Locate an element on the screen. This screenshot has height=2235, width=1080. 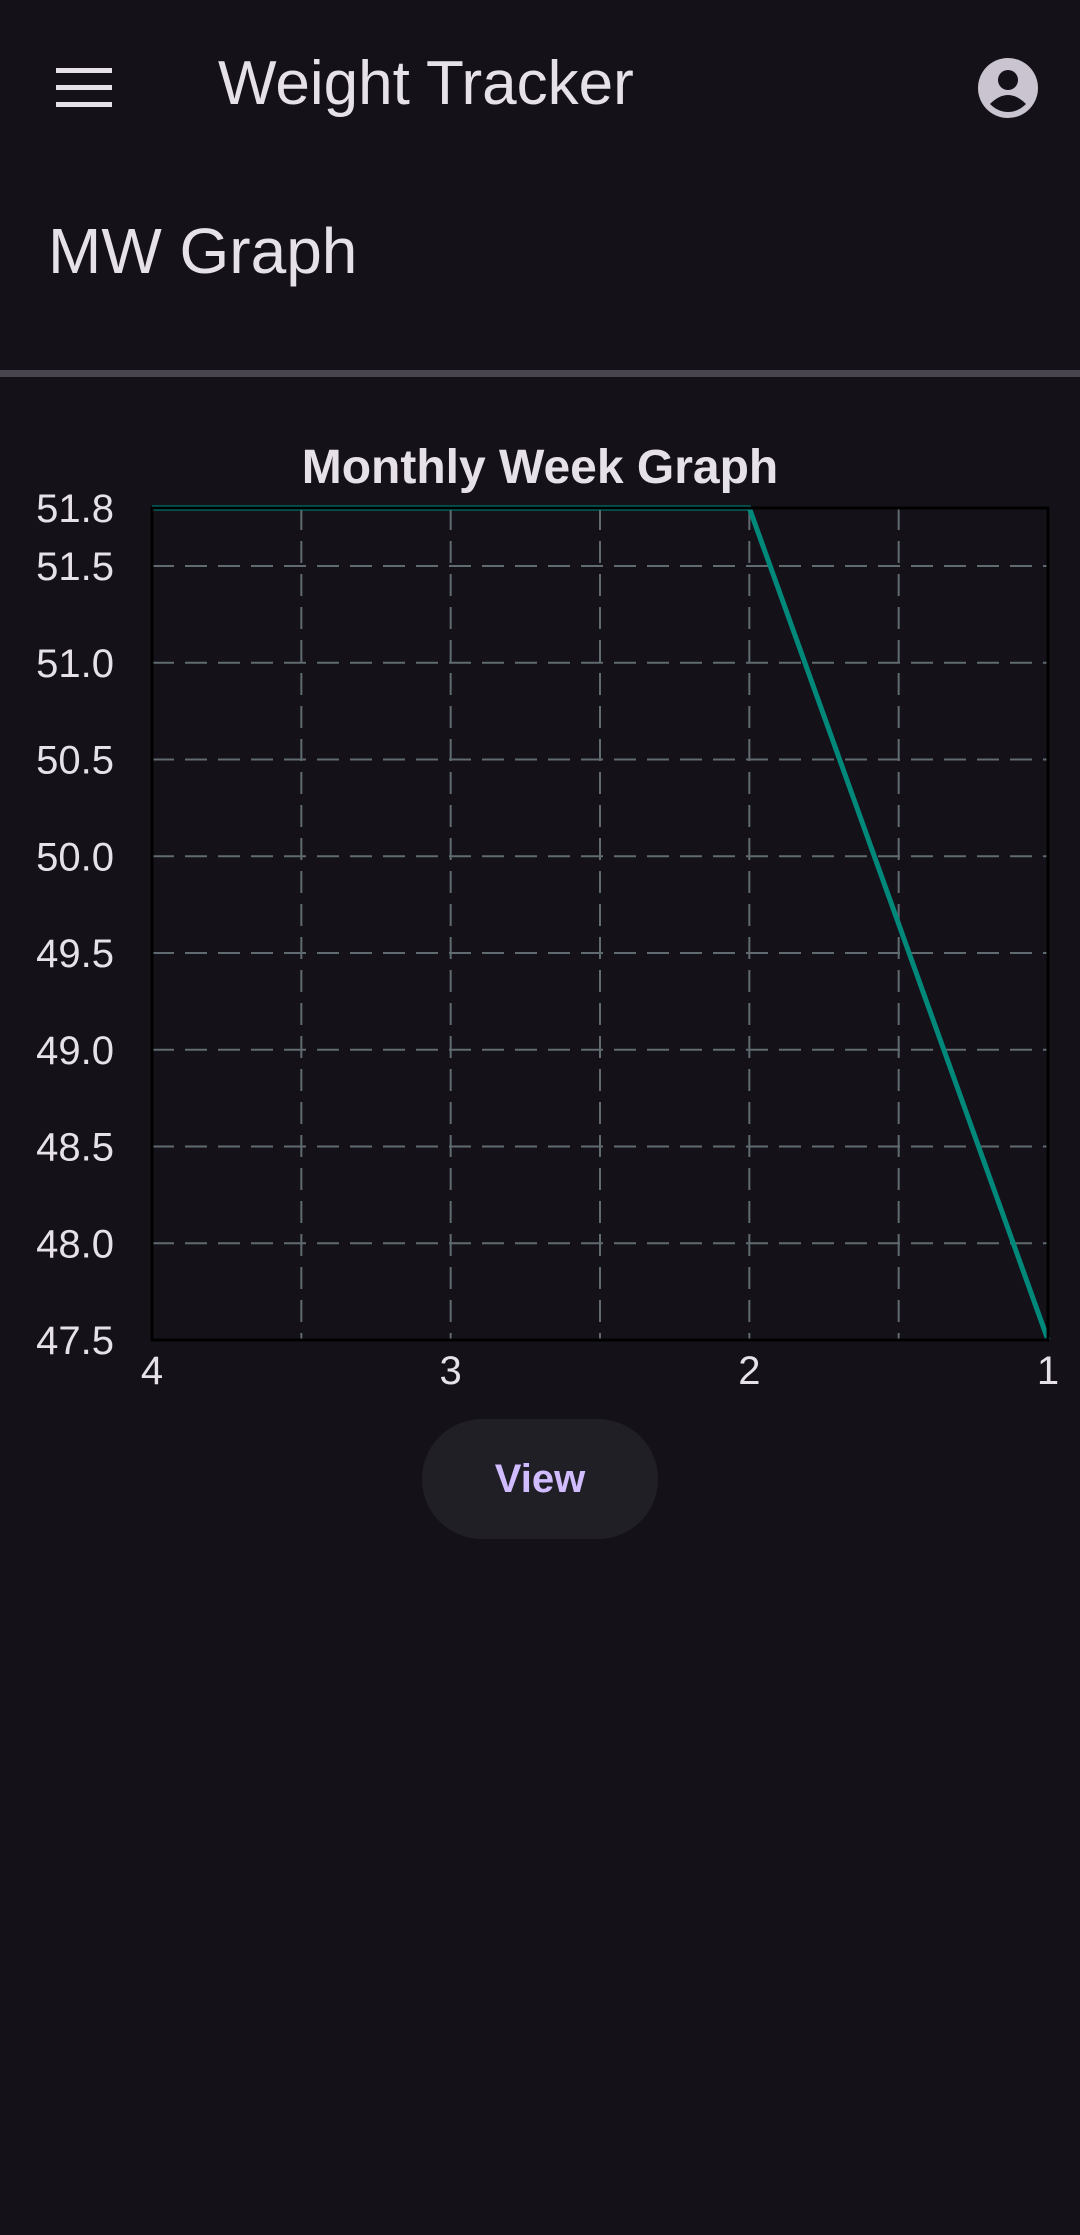
y-tick-label: 49.5 is located at coordinates (75, 954).